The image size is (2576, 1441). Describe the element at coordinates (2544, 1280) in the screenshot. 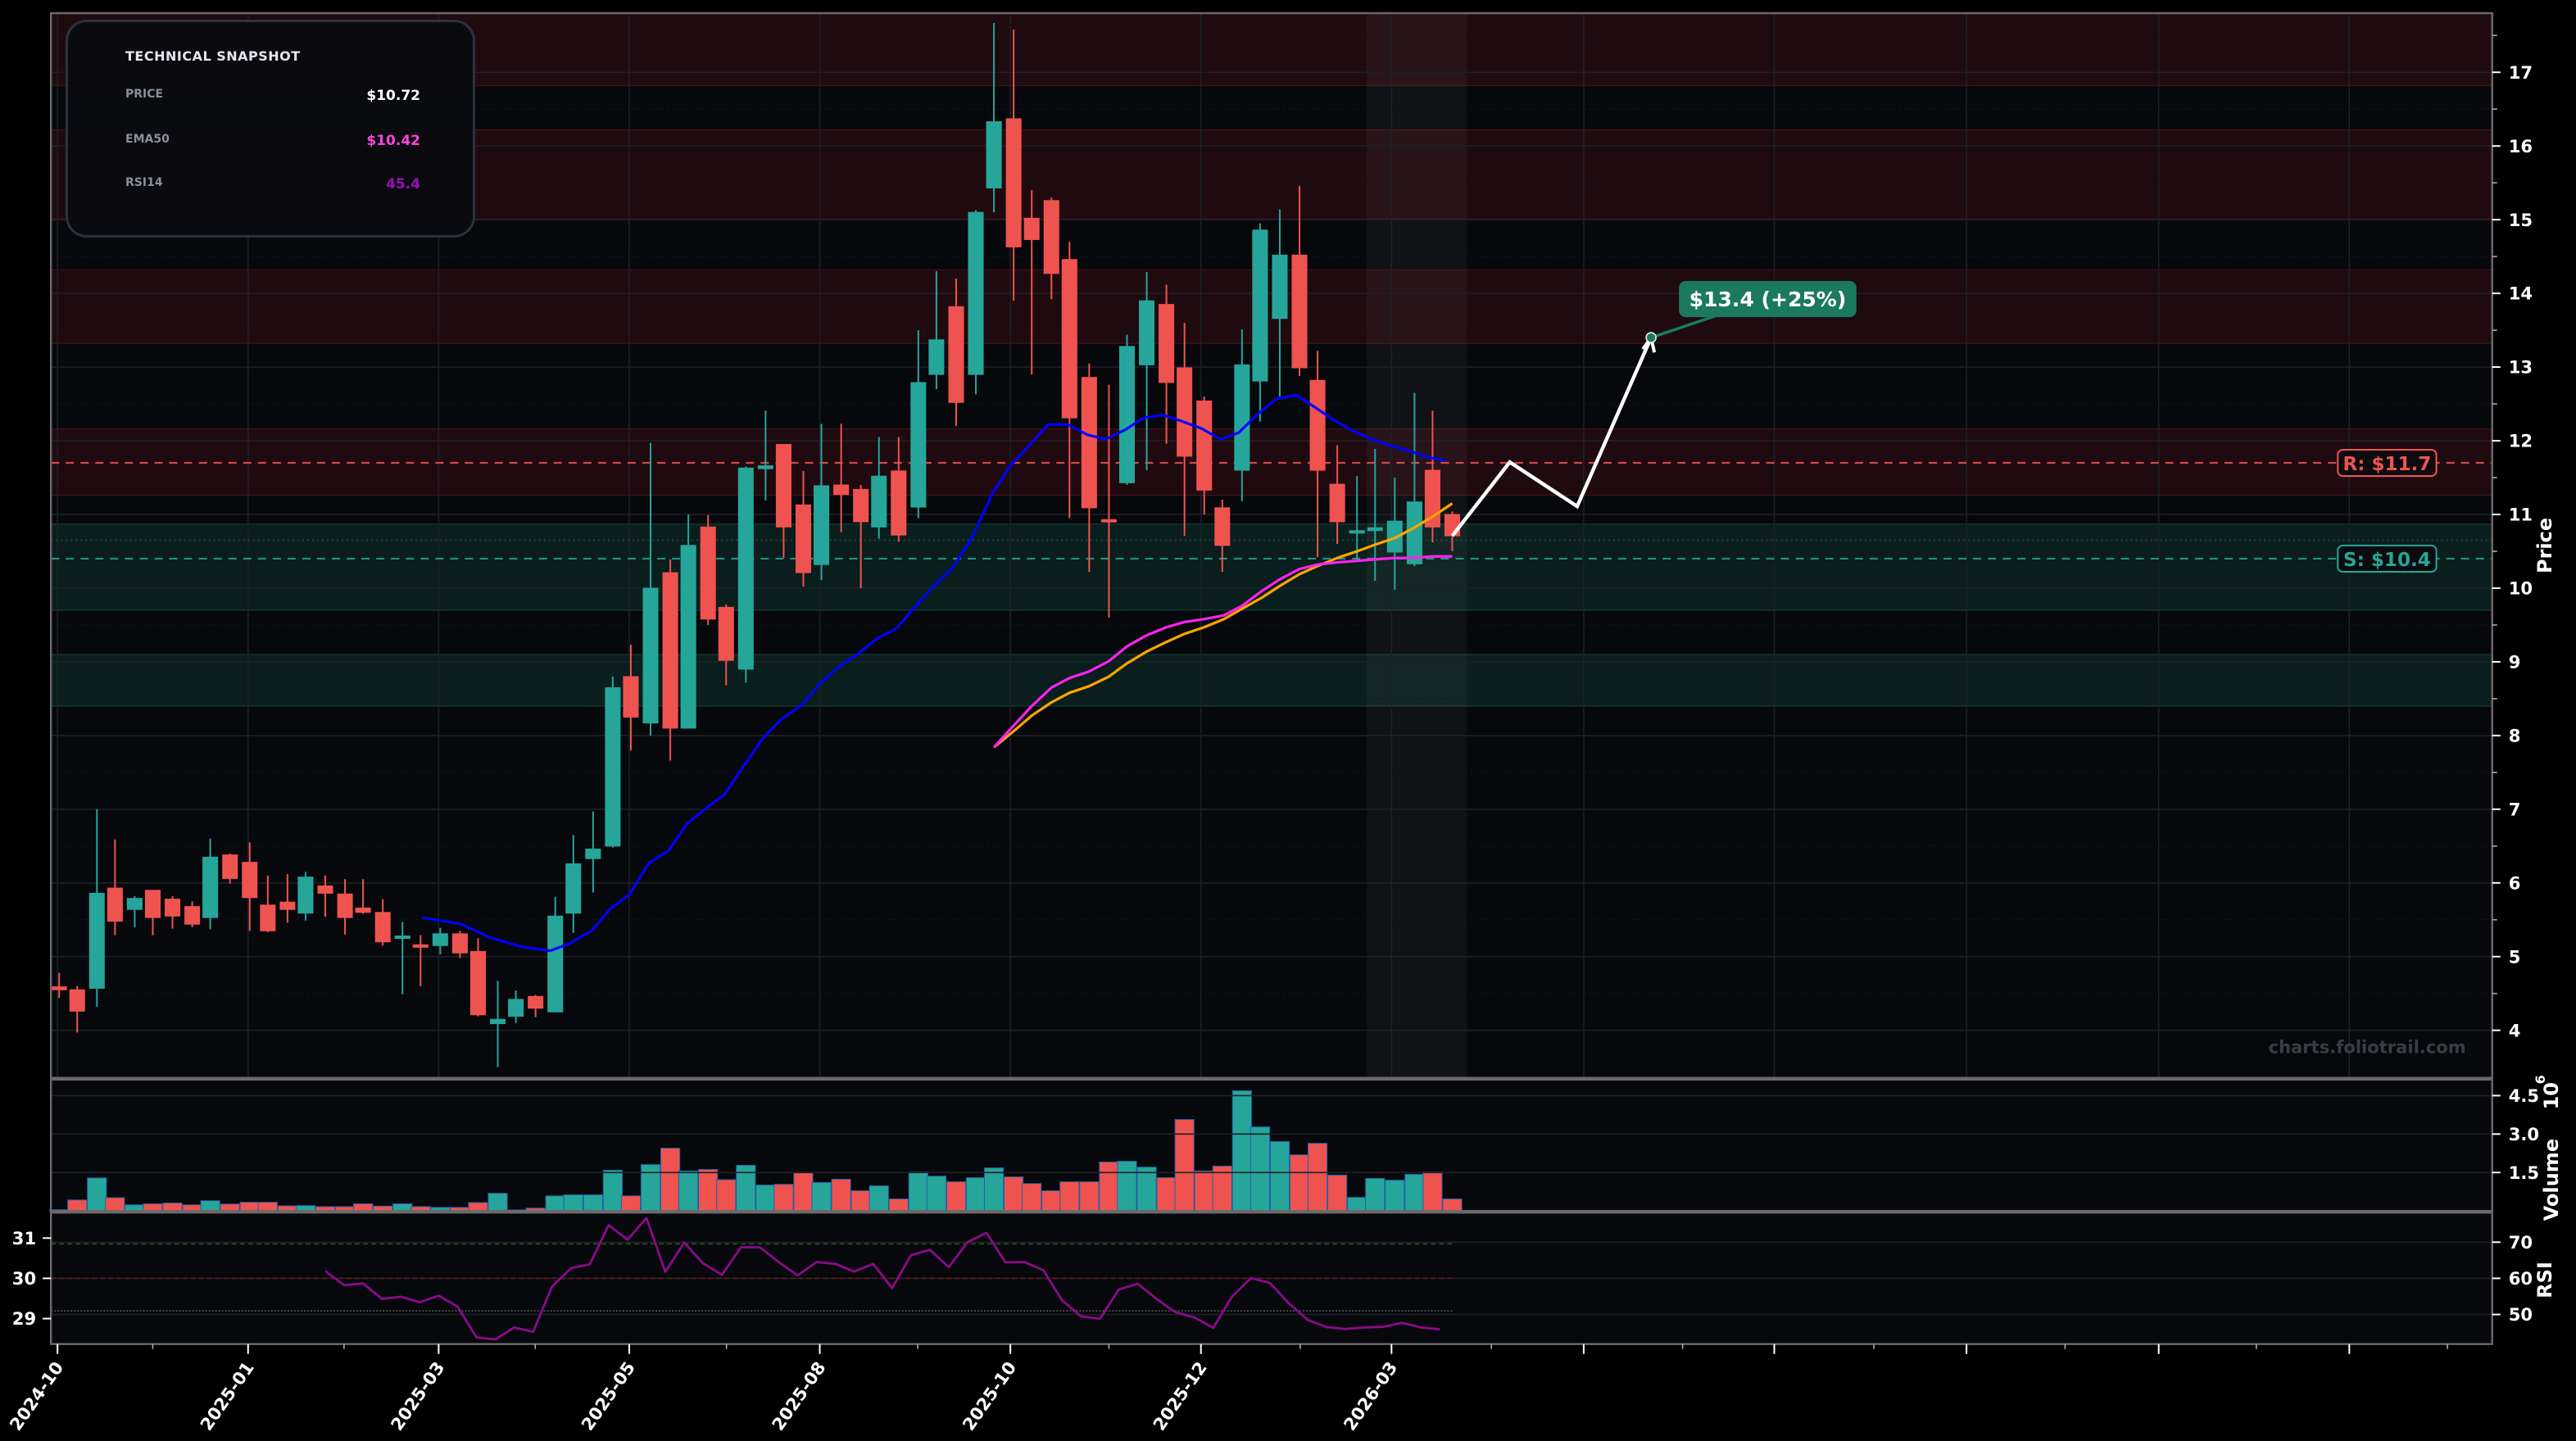

I see `rsi-axis-label: RSI` at that location.